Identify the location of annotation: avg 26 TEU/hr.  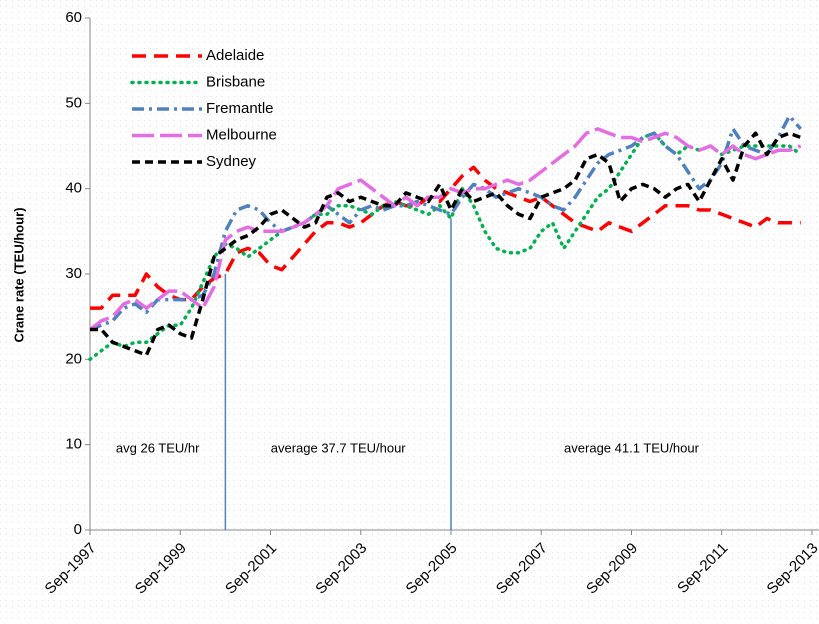
(158, 447).